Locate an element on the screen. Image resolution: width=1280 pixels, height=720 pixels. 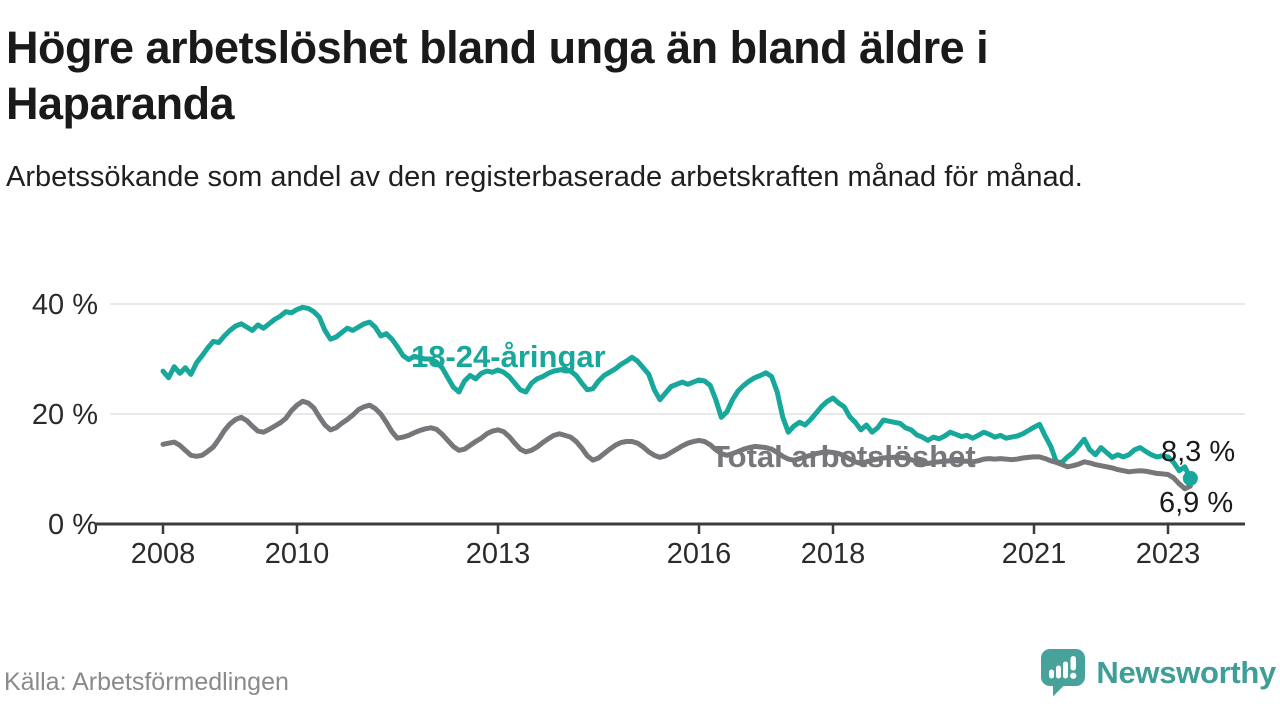
newsworthy-bubble-chart-icon is located at coordinates (1063, 673).